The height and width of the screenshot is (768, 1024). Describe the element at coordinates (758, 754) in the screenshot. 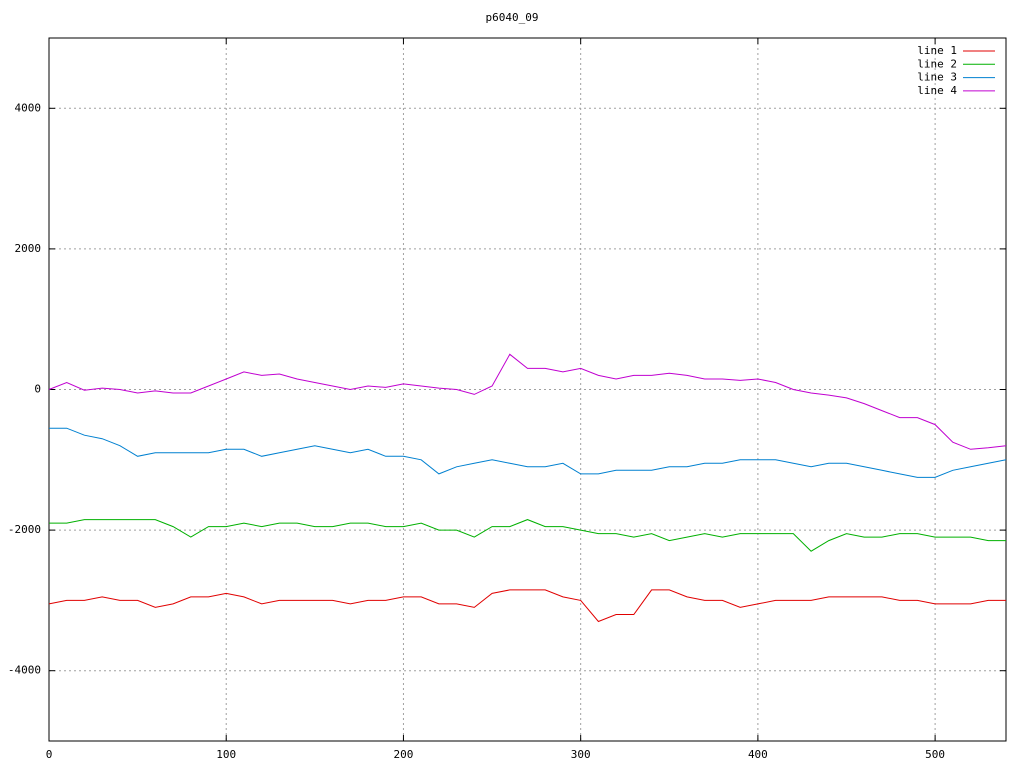

I see `x-tick-label: 400` at that location.